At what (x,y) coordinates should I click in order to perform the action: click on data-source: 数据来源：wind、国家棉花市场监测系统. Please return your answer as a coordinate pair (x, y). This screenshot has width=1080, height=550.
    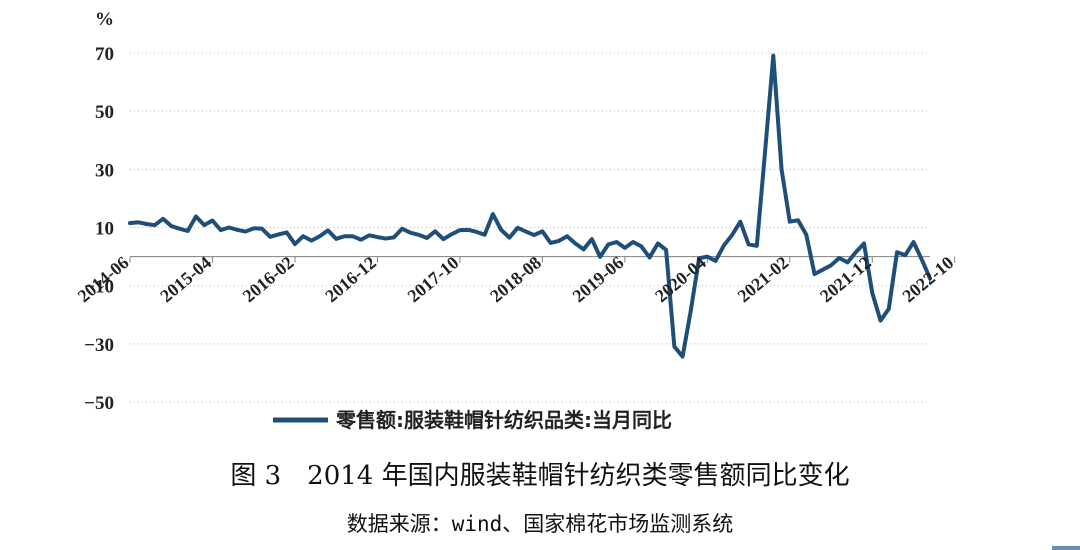
    Looking at the image, I should click on (540, 524).